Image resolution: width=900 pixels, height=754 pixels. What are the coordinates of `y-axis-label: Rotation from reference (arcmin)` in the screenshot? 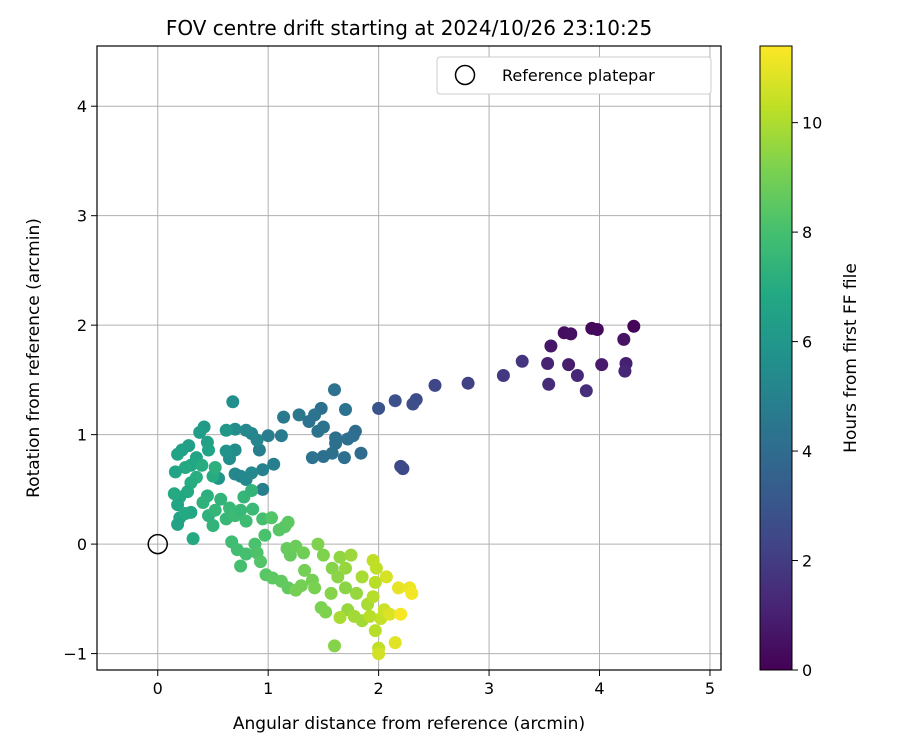 It's located at (34, 358).